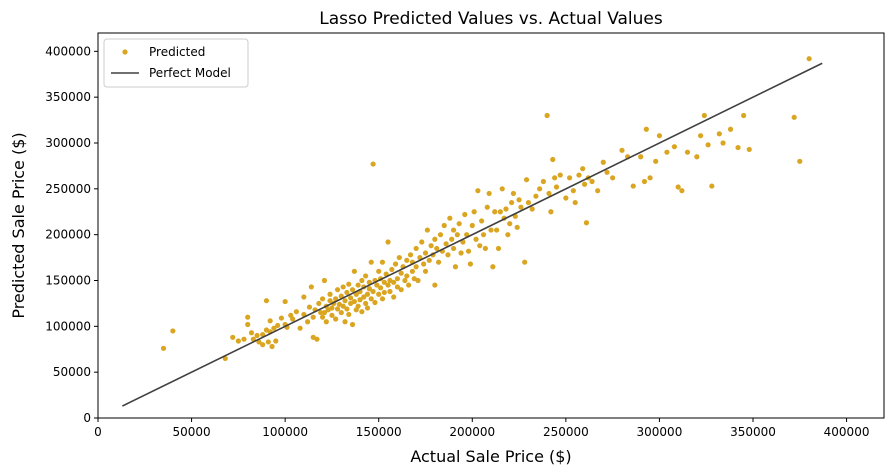  Describe the element at coordinates (98, 432) in the screenshot. I see `x-tick-label: 0` at that location.